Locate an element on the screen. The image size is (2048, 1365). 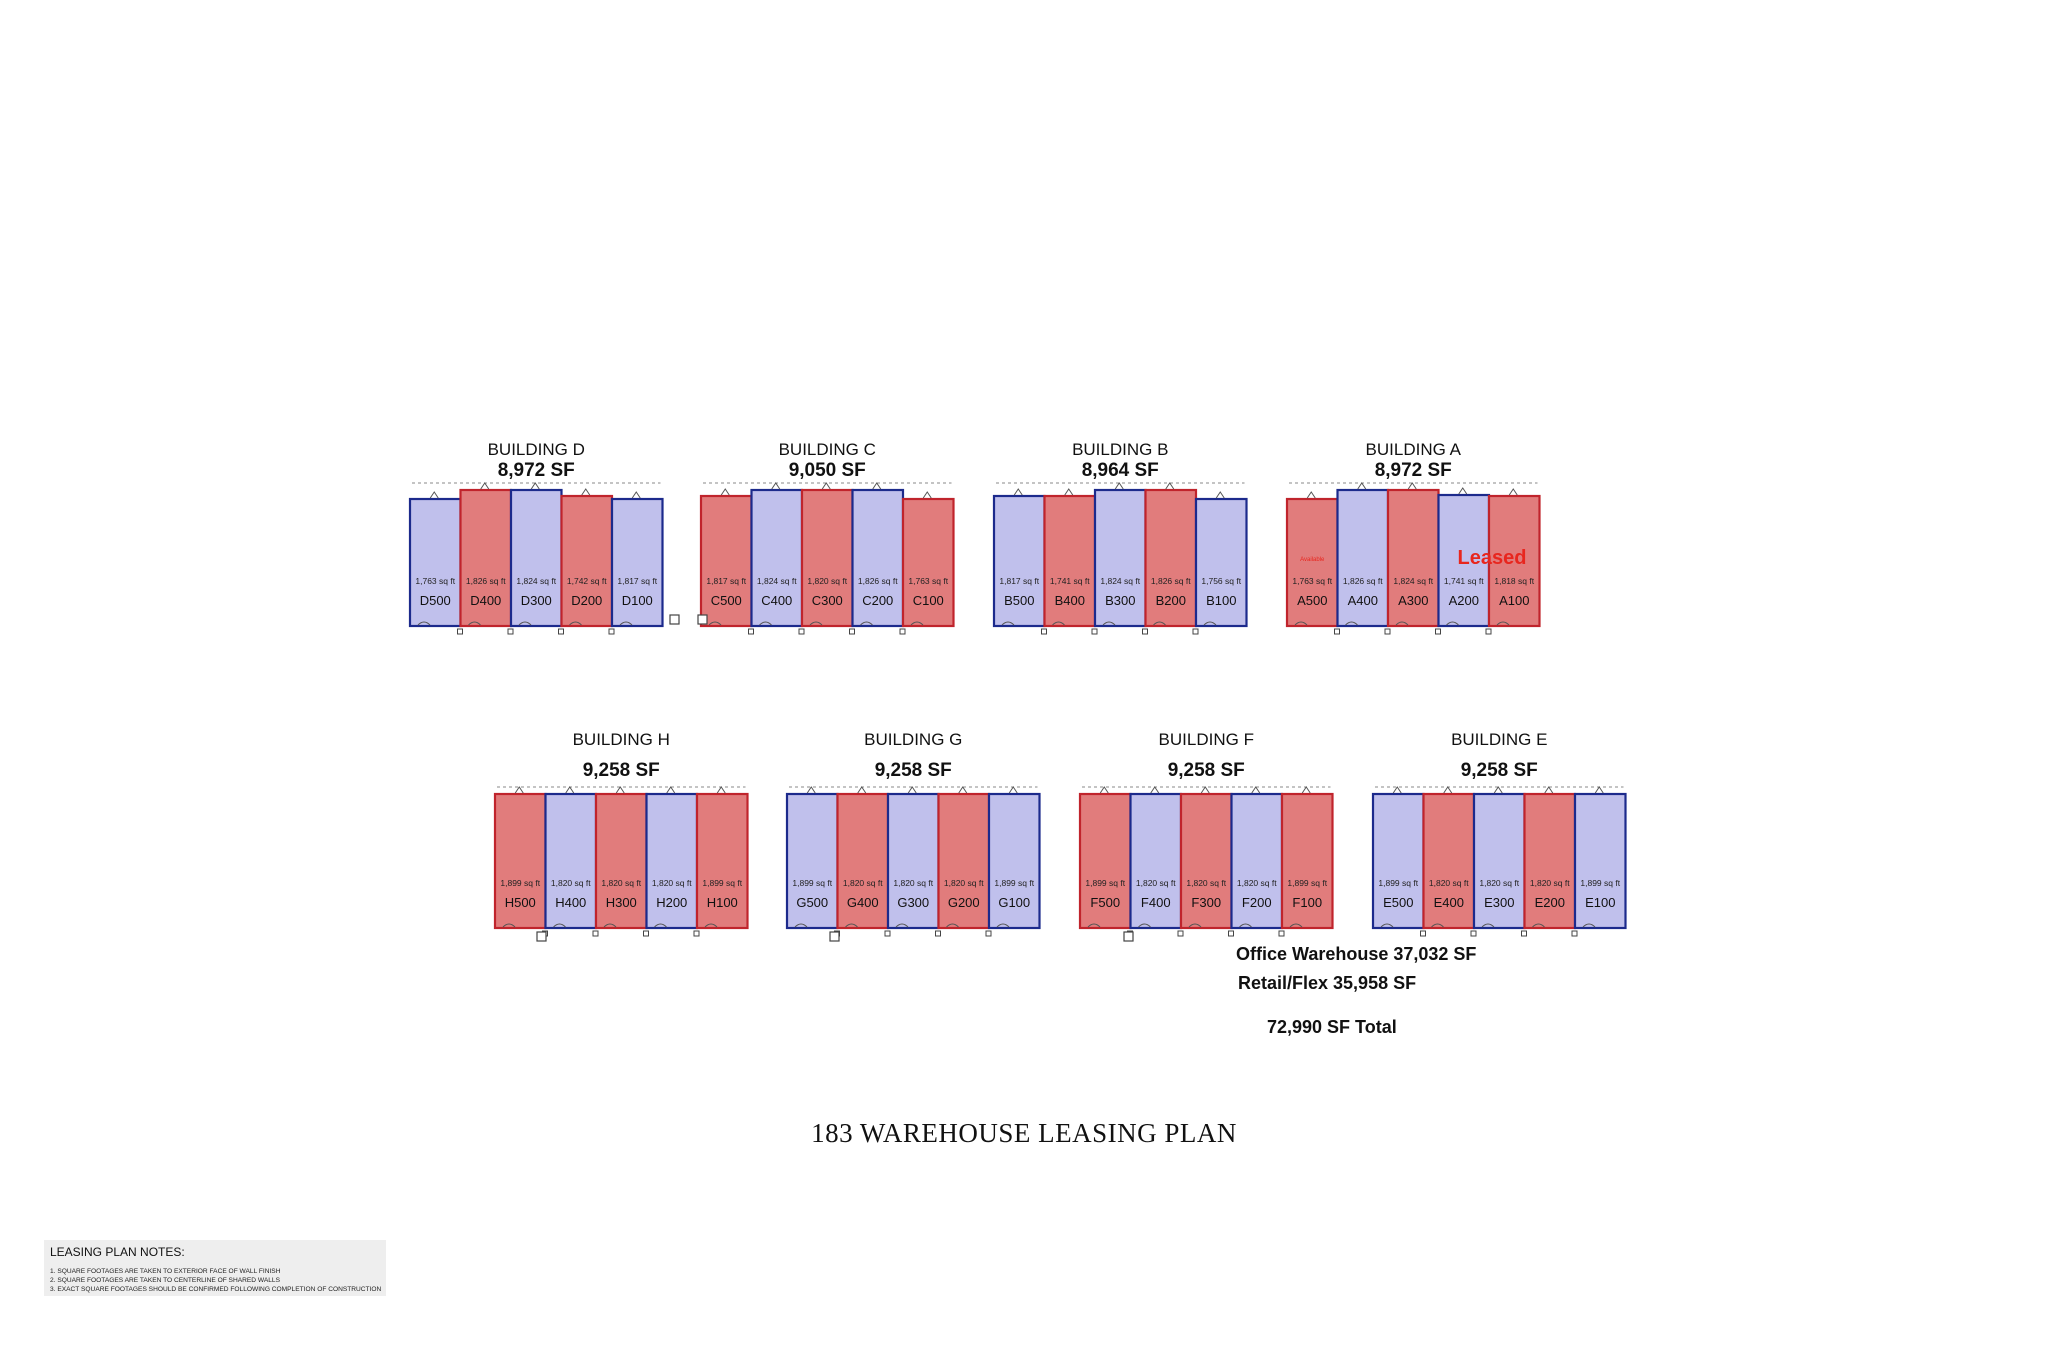
unit-d500: 1,763 sq ft D500 is located at coordinates (435, 563).